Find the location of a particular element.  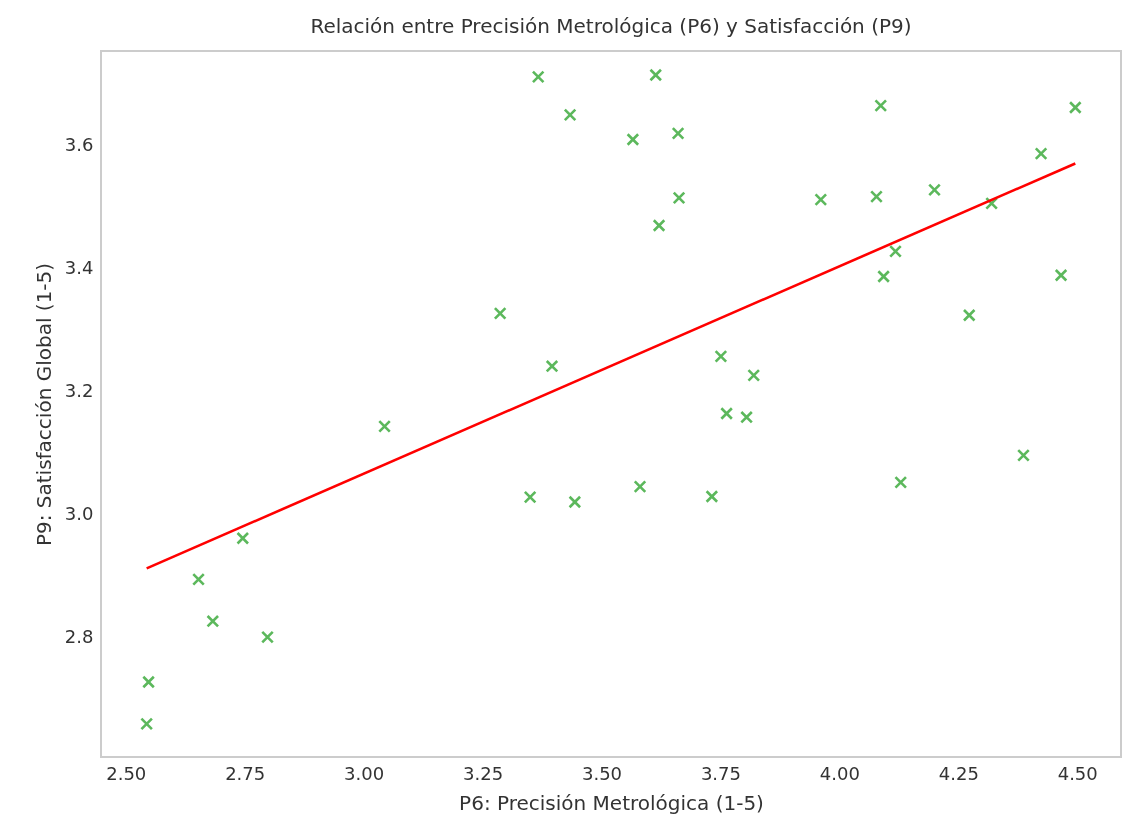

x-tick-label: 3.50 is located at coordinates (602, 773).